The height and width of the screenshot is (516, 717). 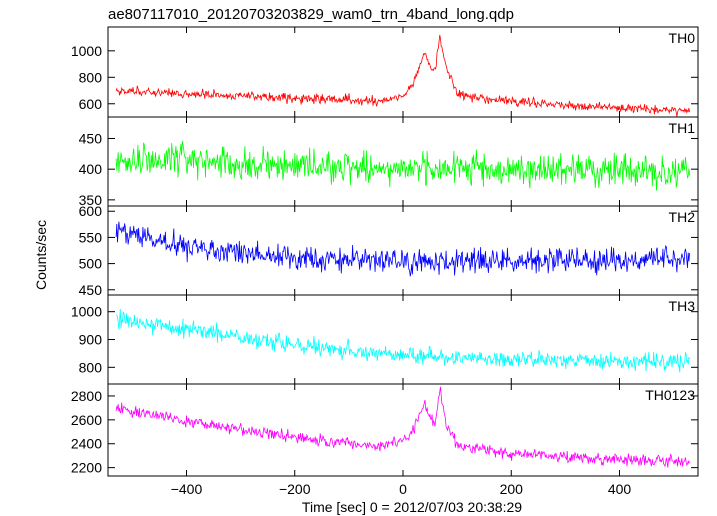 I want to click on y-tick-label: 550, so click(x=91, y=237).